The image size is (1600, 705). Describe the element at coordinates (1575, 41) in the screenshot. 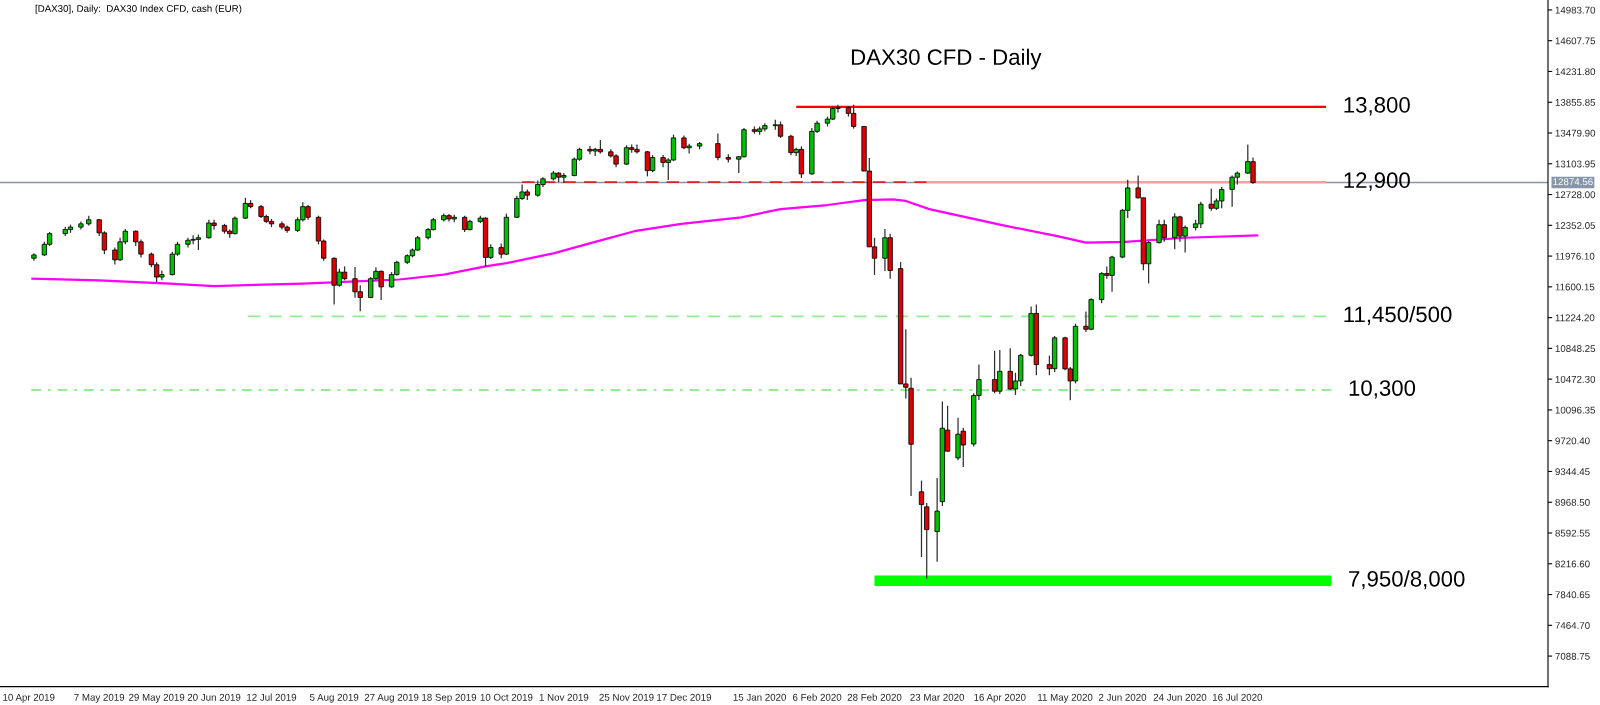

I see `y-tick-label: 14607.75` at that location.